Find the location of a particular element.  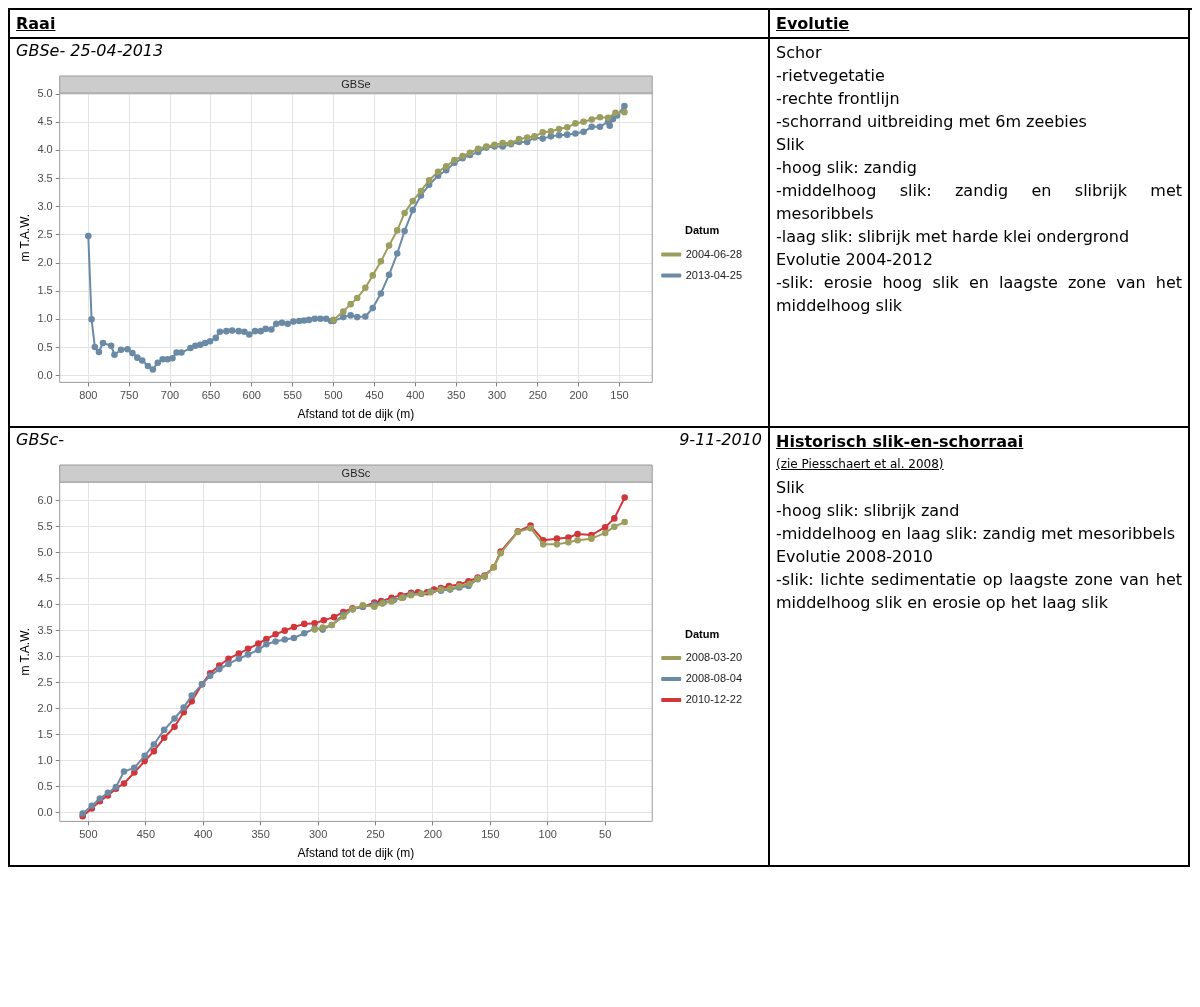

text: -rechte frontlijn is located at coordinates (838, 99).